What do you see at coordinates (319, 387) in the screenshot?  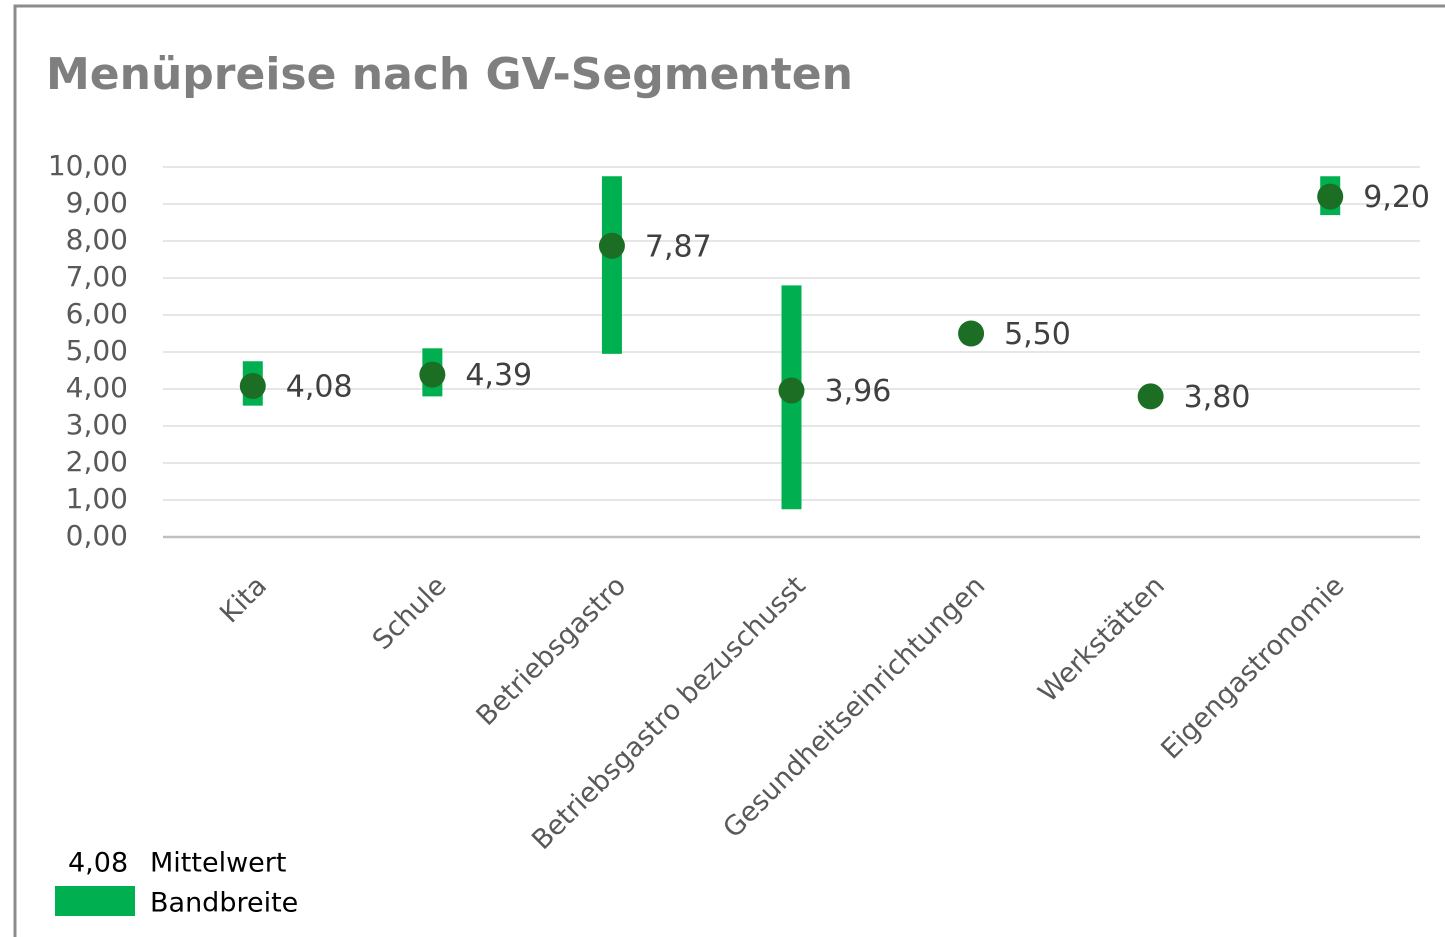 I see `data-label: 4,08` at bounding box center [319, 387].